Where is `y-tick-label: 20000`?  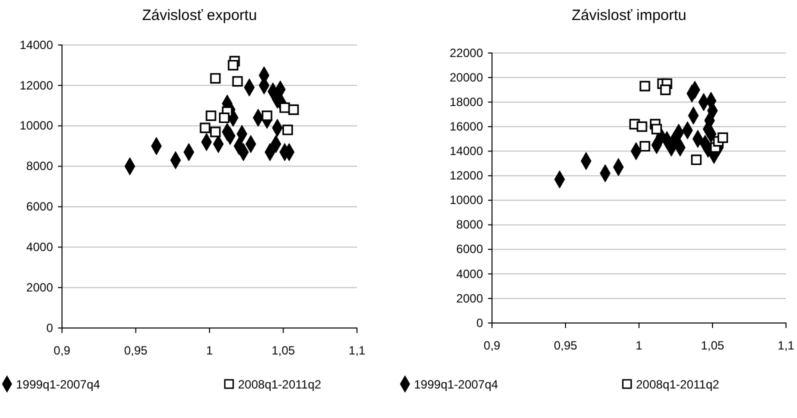 y-tick-label: 20000 is located at coordinates (467, 77).